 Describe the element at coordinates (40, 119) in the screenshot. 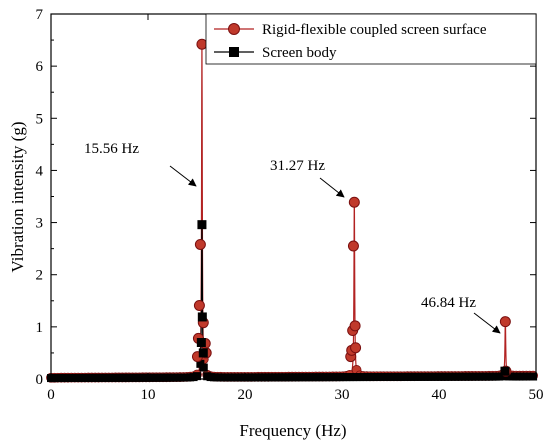

I see `y-tick-label: 5` at that location.